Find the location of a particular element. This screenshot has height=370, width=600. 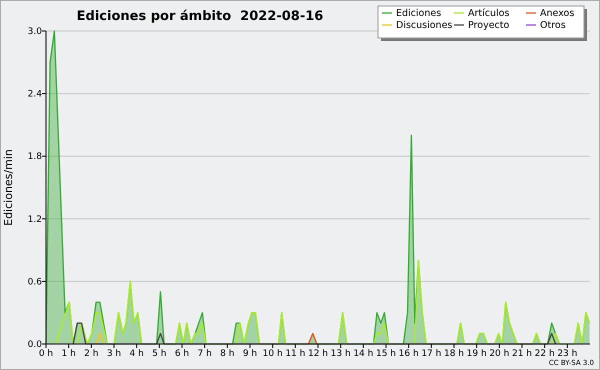

legend-label: Ediciones is located at coordinates (419, 13).